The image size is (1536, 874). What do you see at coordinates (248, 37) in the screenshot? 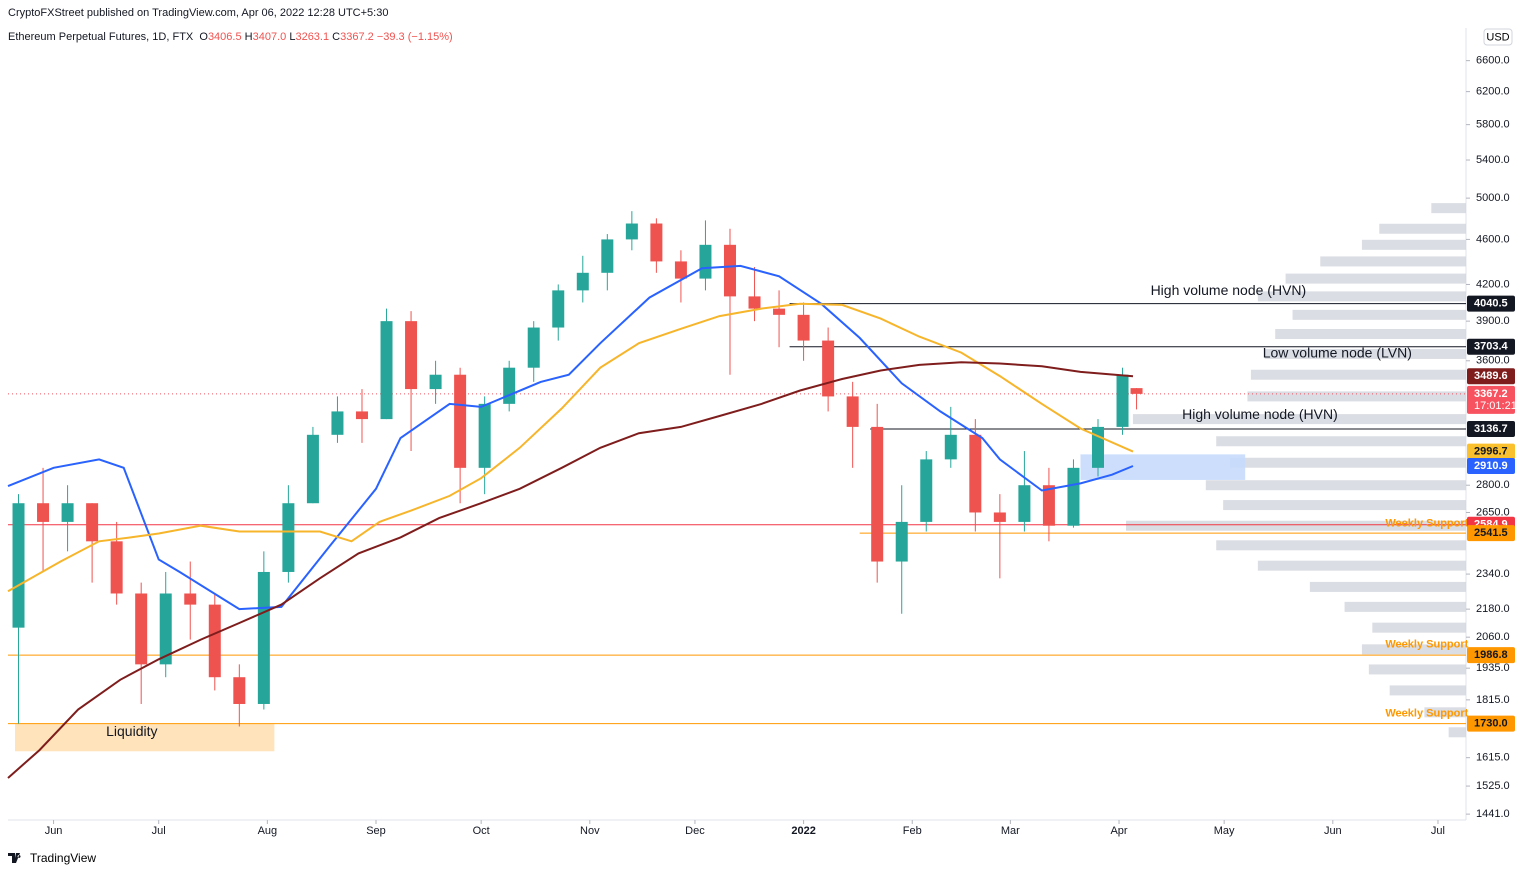
I see `ohlc-key: H` at bounding box center [248, 37].